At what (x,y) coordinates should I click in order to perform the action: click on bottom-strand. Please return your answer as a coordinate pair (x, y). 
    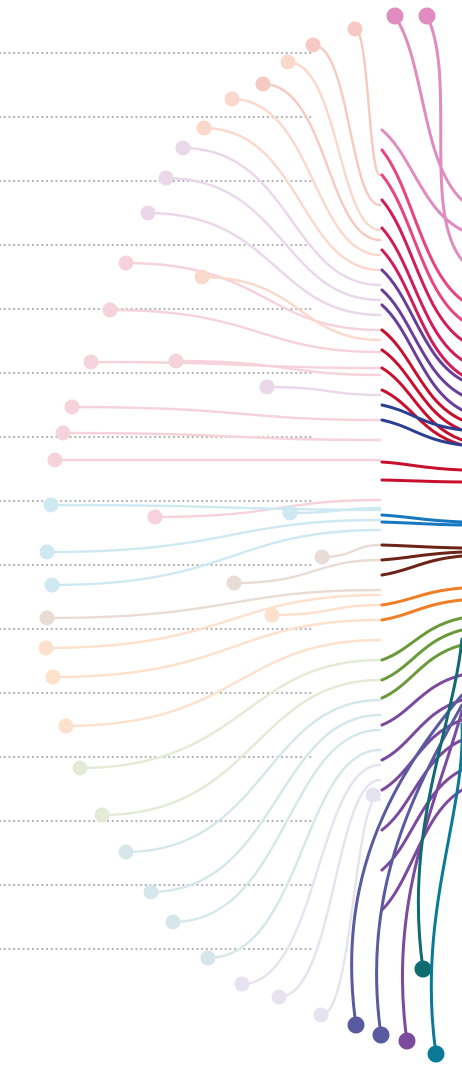
    Looking at the image, I should click on (406, 860).